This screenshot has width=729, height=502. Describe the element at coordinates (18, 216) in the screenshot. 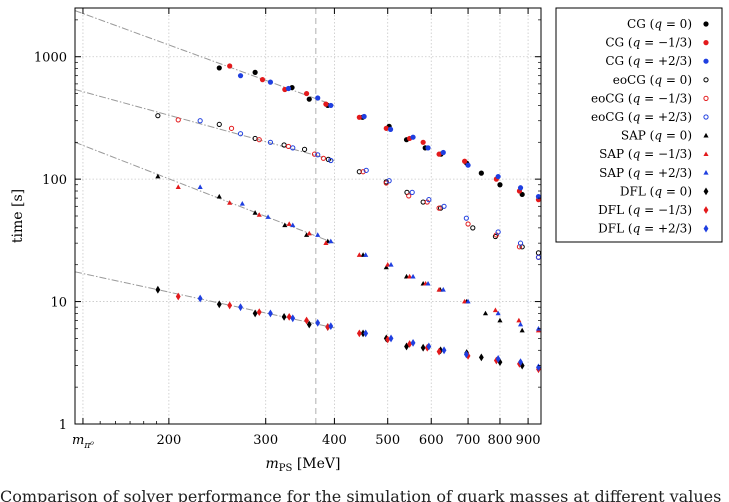

I see `y-axis-title: time [s]` at that location.